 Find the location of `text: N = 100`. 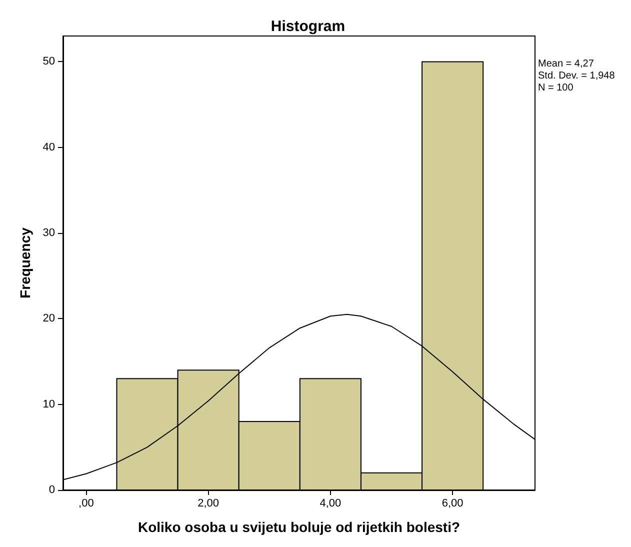

text: N = 100 is located at coordinates (556, 88).